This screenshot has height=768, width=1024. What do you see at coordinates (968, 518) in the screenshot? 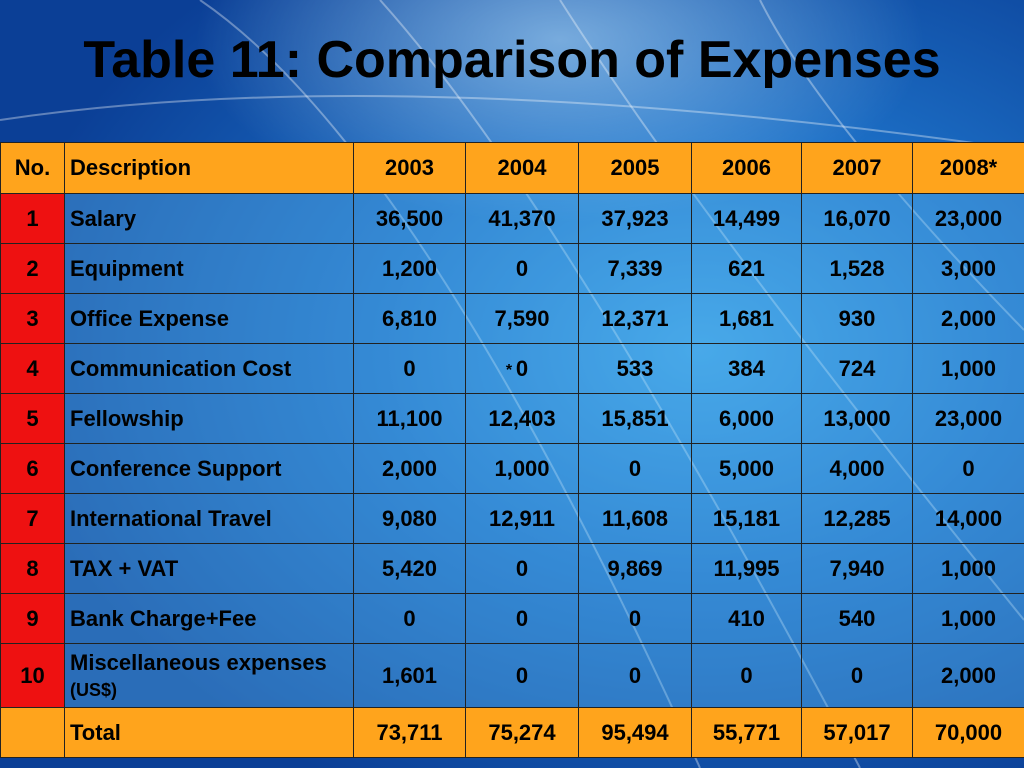
I see `row-value: 14,000` at bounding box center [968, 518].